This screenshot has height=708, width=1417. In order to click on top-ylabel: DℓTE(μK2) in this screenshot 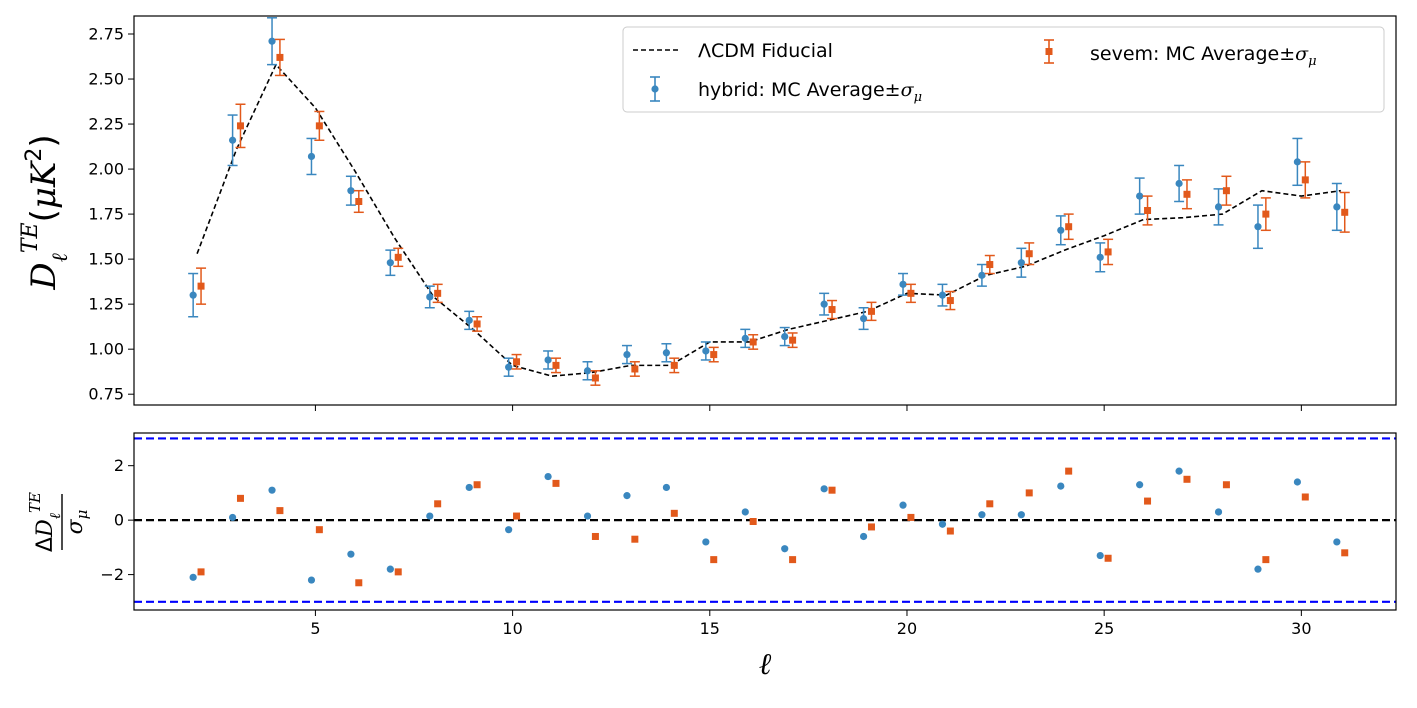, I will do `click(45, 212)`.